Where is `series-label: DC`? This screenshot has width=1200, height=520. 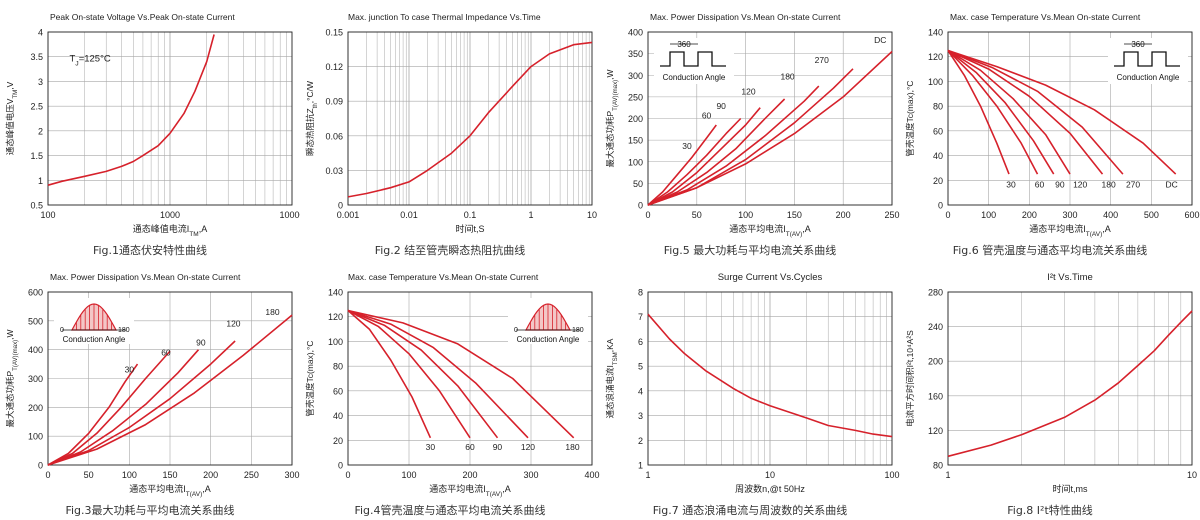
series-label: DC is located at coordinates (880, 40).